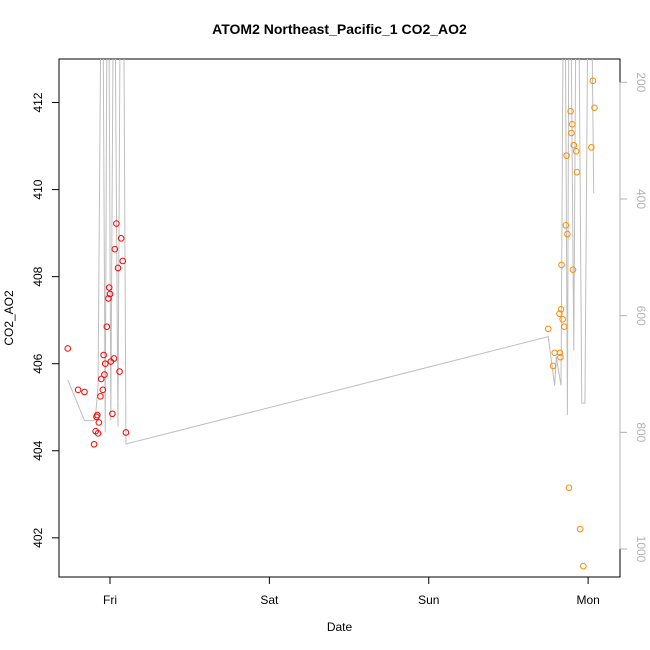 The width and height of the screenshot is (650, 650). Describe the element at coordinates (38, 102) in the screenshot. I see `y-tick-label: 412` at that location.